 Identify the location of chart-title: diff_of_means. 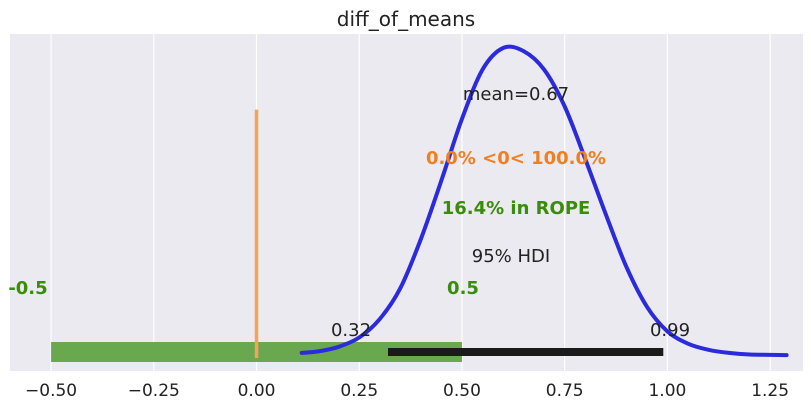
(406, 19).